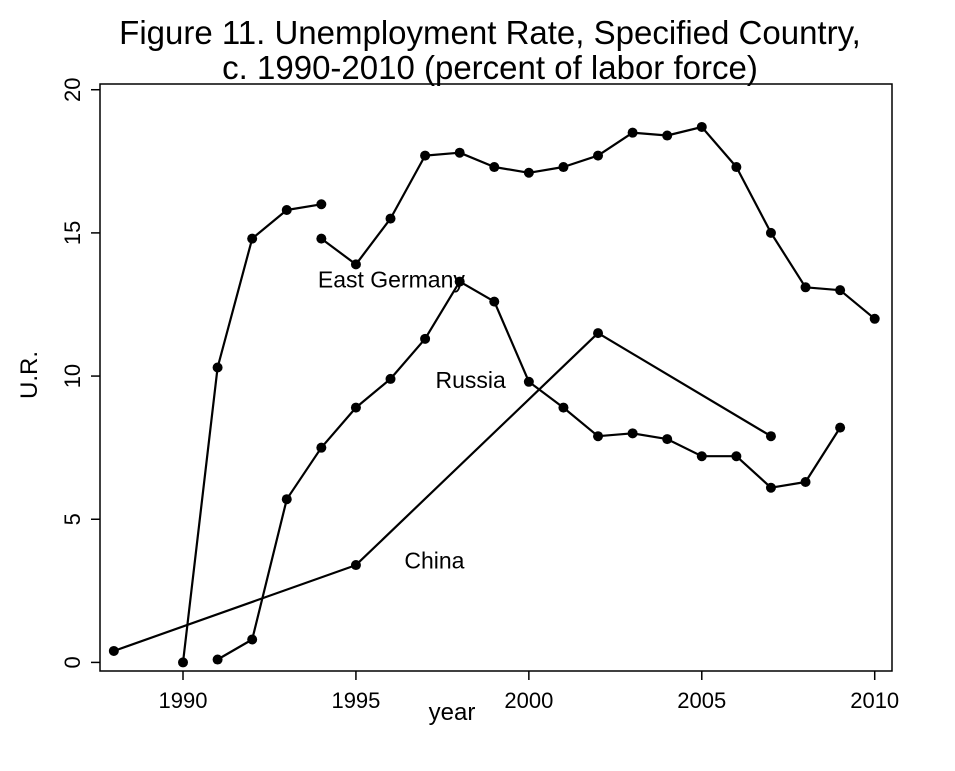 This screenshot has height=771, width=955. Describe the element at coordinates (470, 380) in the screenshot. I see `russia-label: Russia` at that location.